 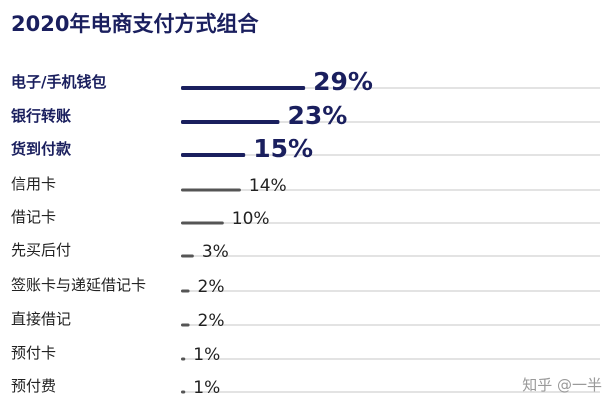 I want to click on value-label: 23%, so click(x=317, y=115).